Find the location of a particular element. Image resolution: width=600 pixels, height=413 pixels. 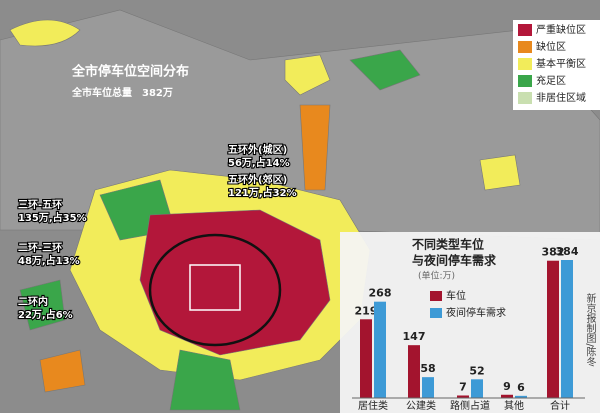

value-label: 147 is located at coordinates (414, 336).